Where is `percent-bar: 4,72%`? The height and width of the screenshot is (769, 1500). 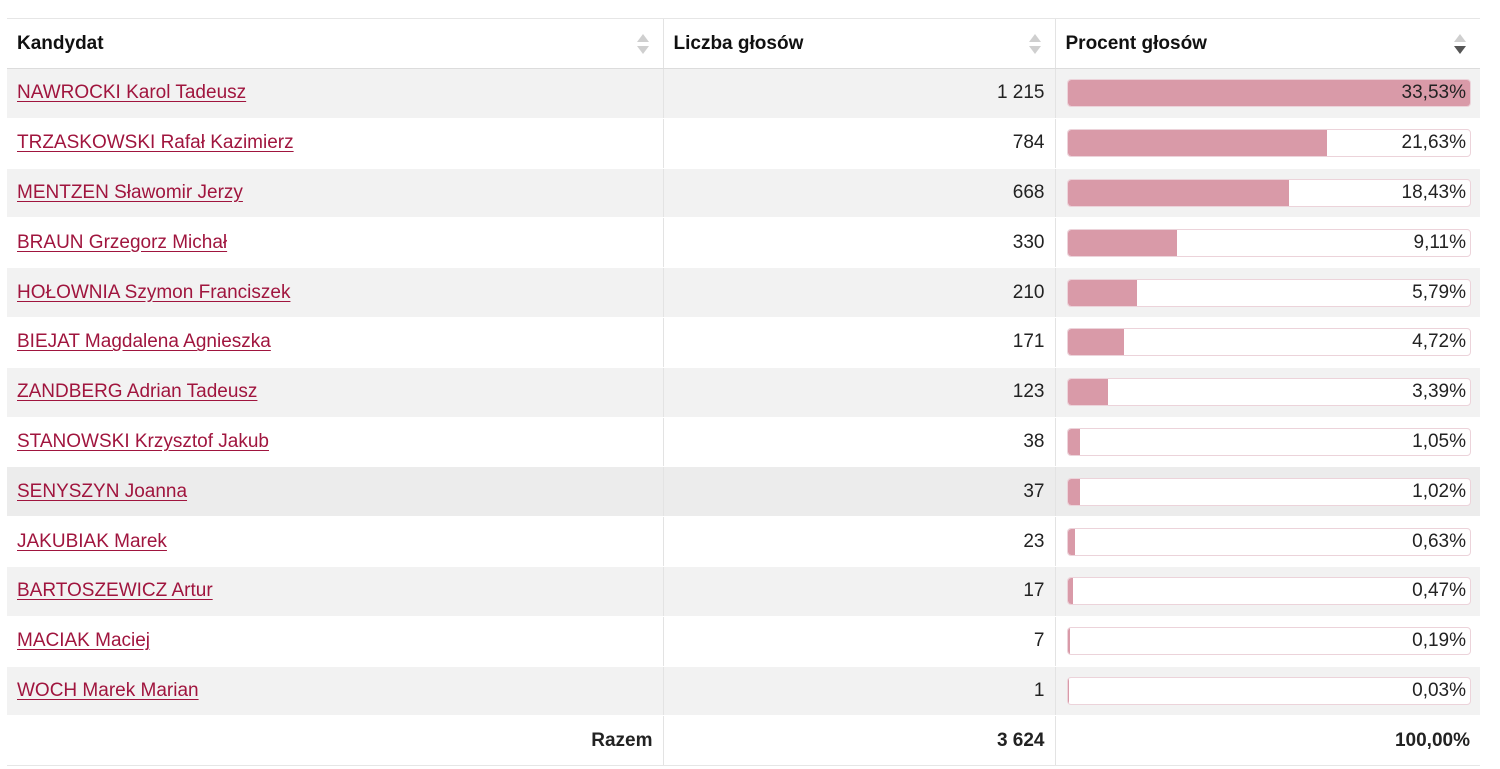 percent-bar: 4,72% is located at coordinates (1268, 342).